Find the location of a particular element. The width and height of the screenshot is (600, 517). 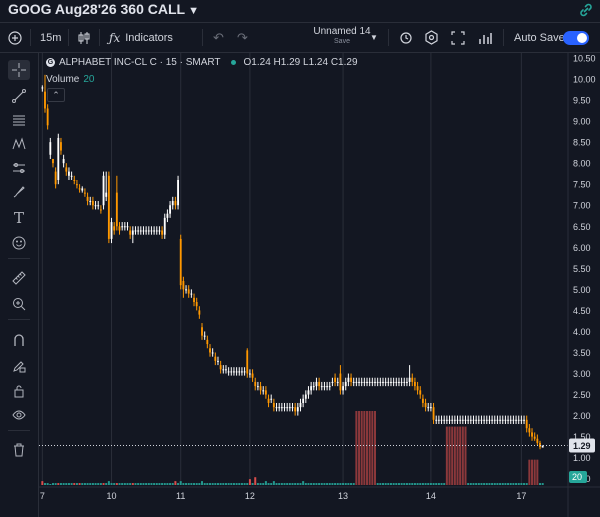

visibility-tool is located at coordinates (19, 415).